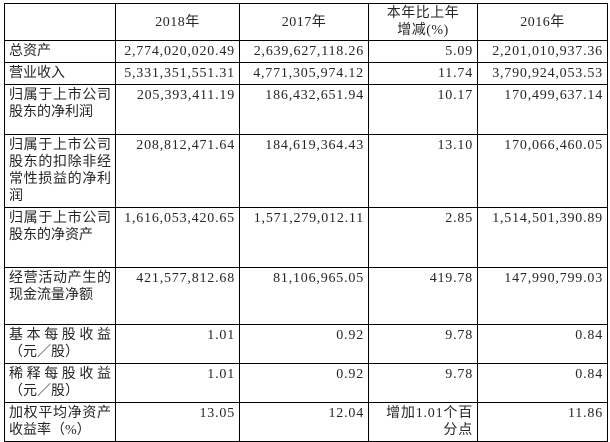 This screenshot has width=610, height=442. What do you see at coordinates (177, 422) in the screenshot?
I see `value-2018: 13.05` at bounding box center [177, 422].